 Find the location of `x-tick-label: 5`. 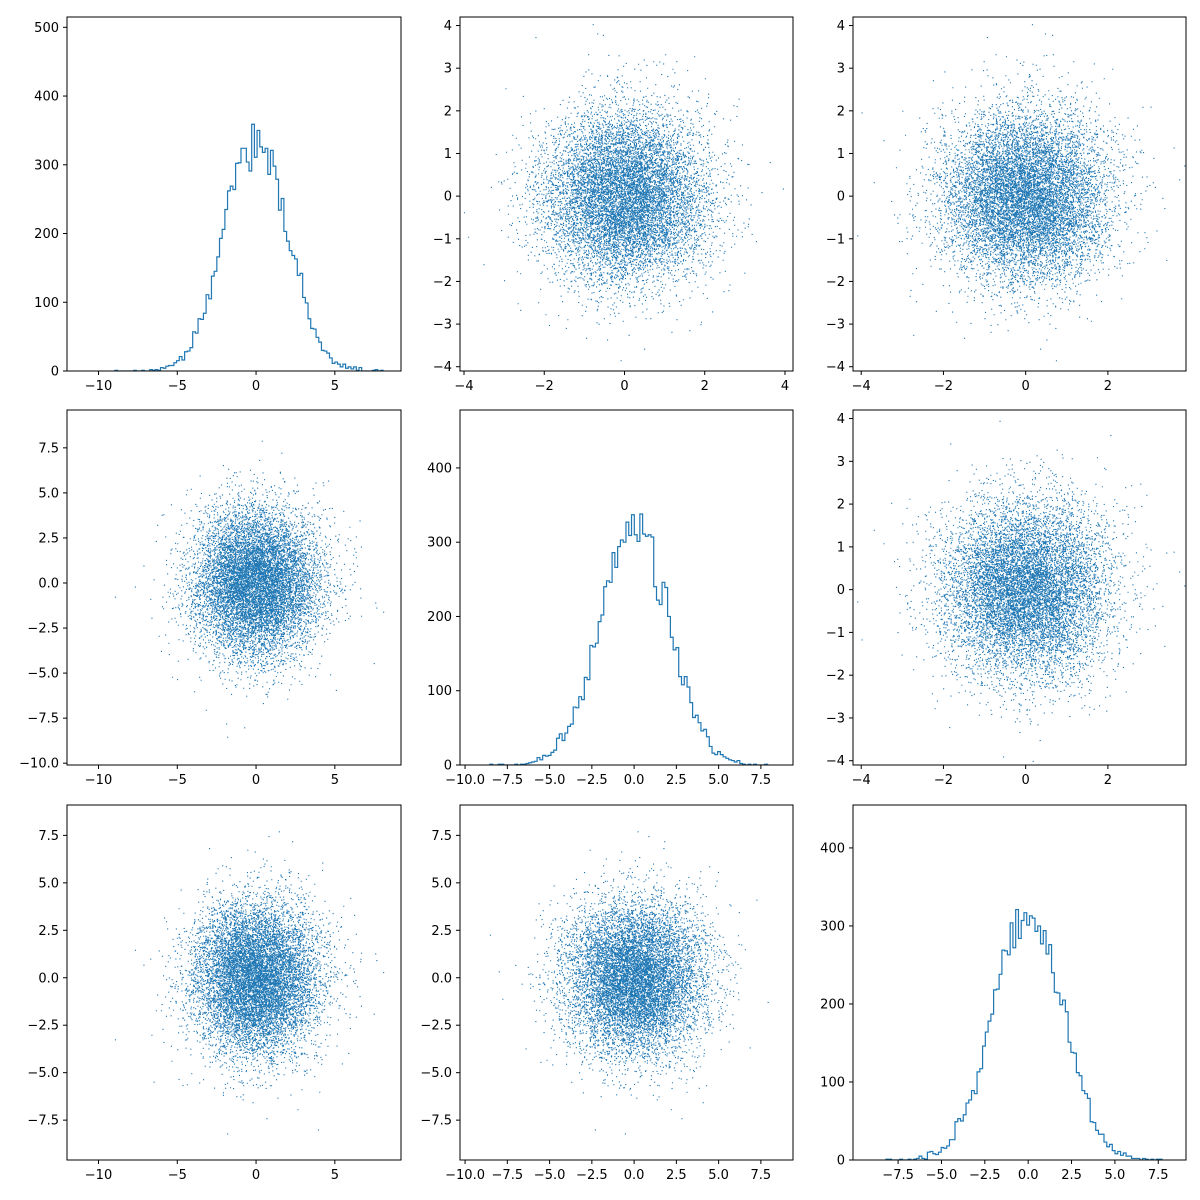

x-tick-label: 5 is located at coordinates (335, 780).